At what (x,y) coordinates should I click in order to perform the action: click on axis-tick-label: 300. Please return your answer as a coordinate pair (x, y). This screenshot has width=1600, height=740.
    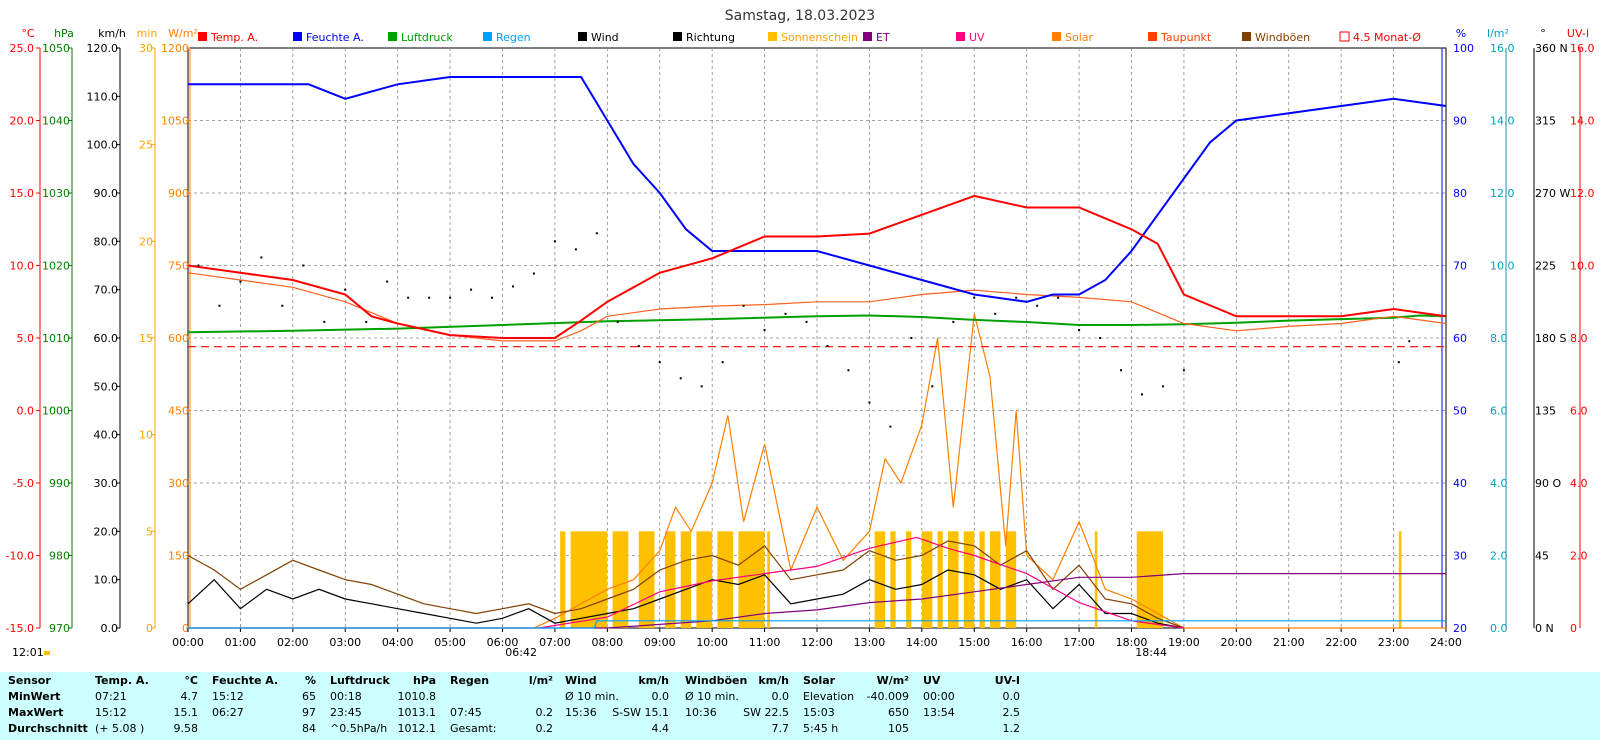
    Looking at the image, I should click on (178, 483).